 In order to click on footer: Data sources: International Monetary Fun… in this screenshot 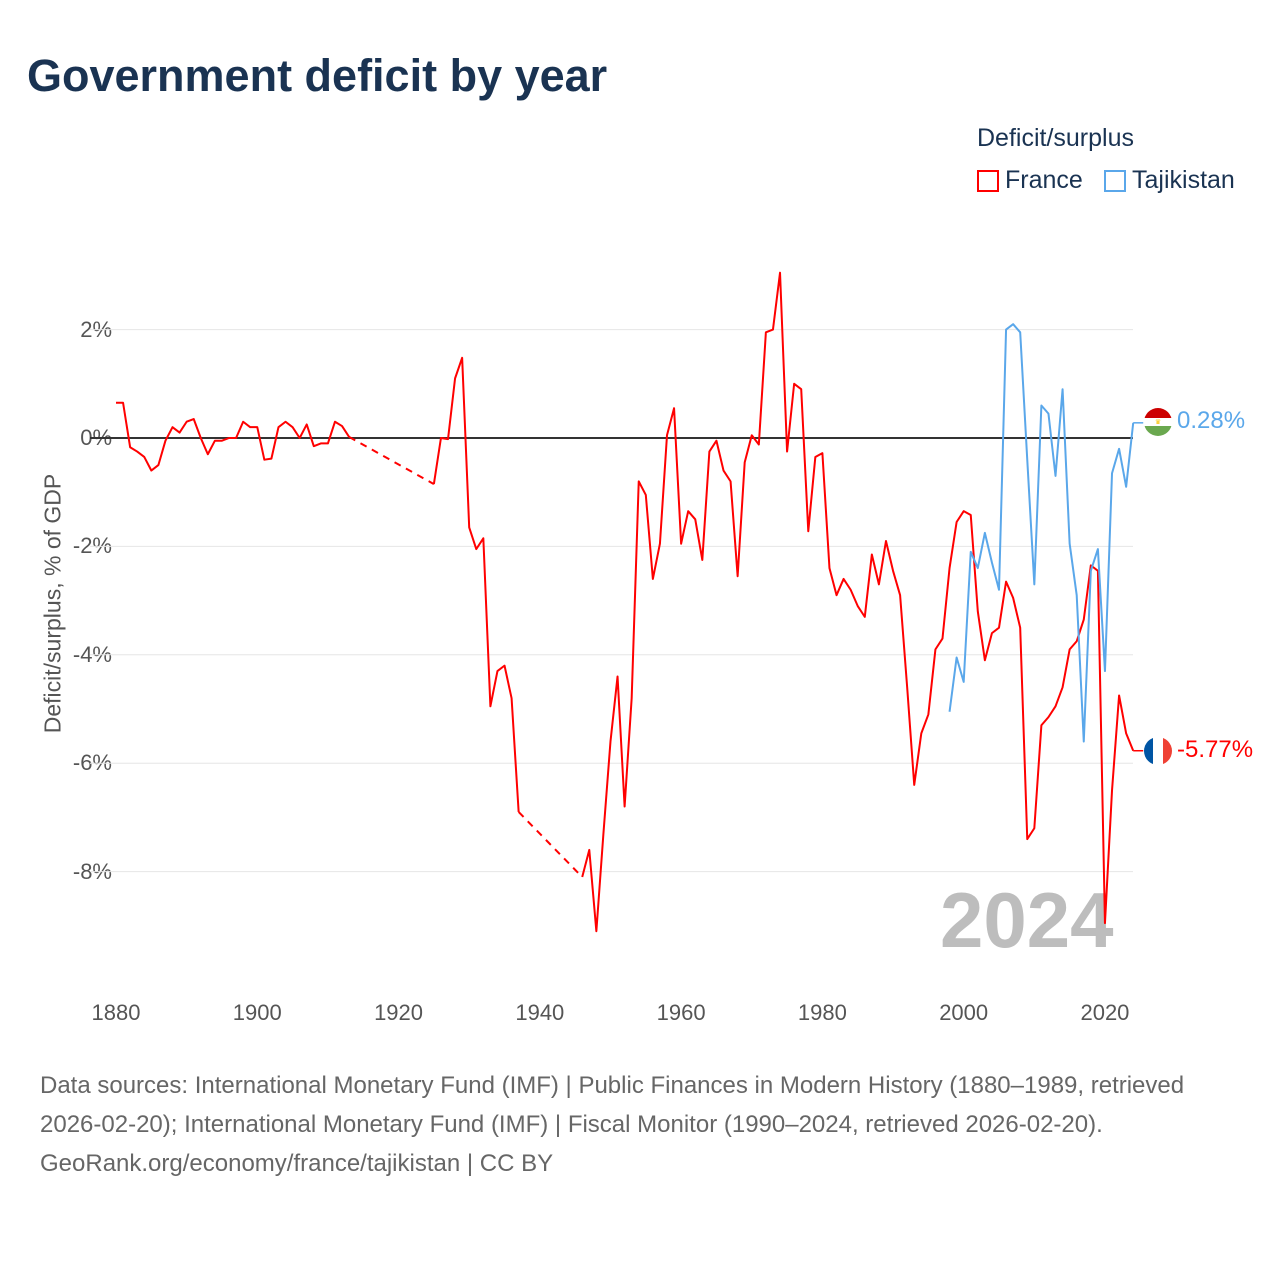, I will do `click(640, 1124)`.